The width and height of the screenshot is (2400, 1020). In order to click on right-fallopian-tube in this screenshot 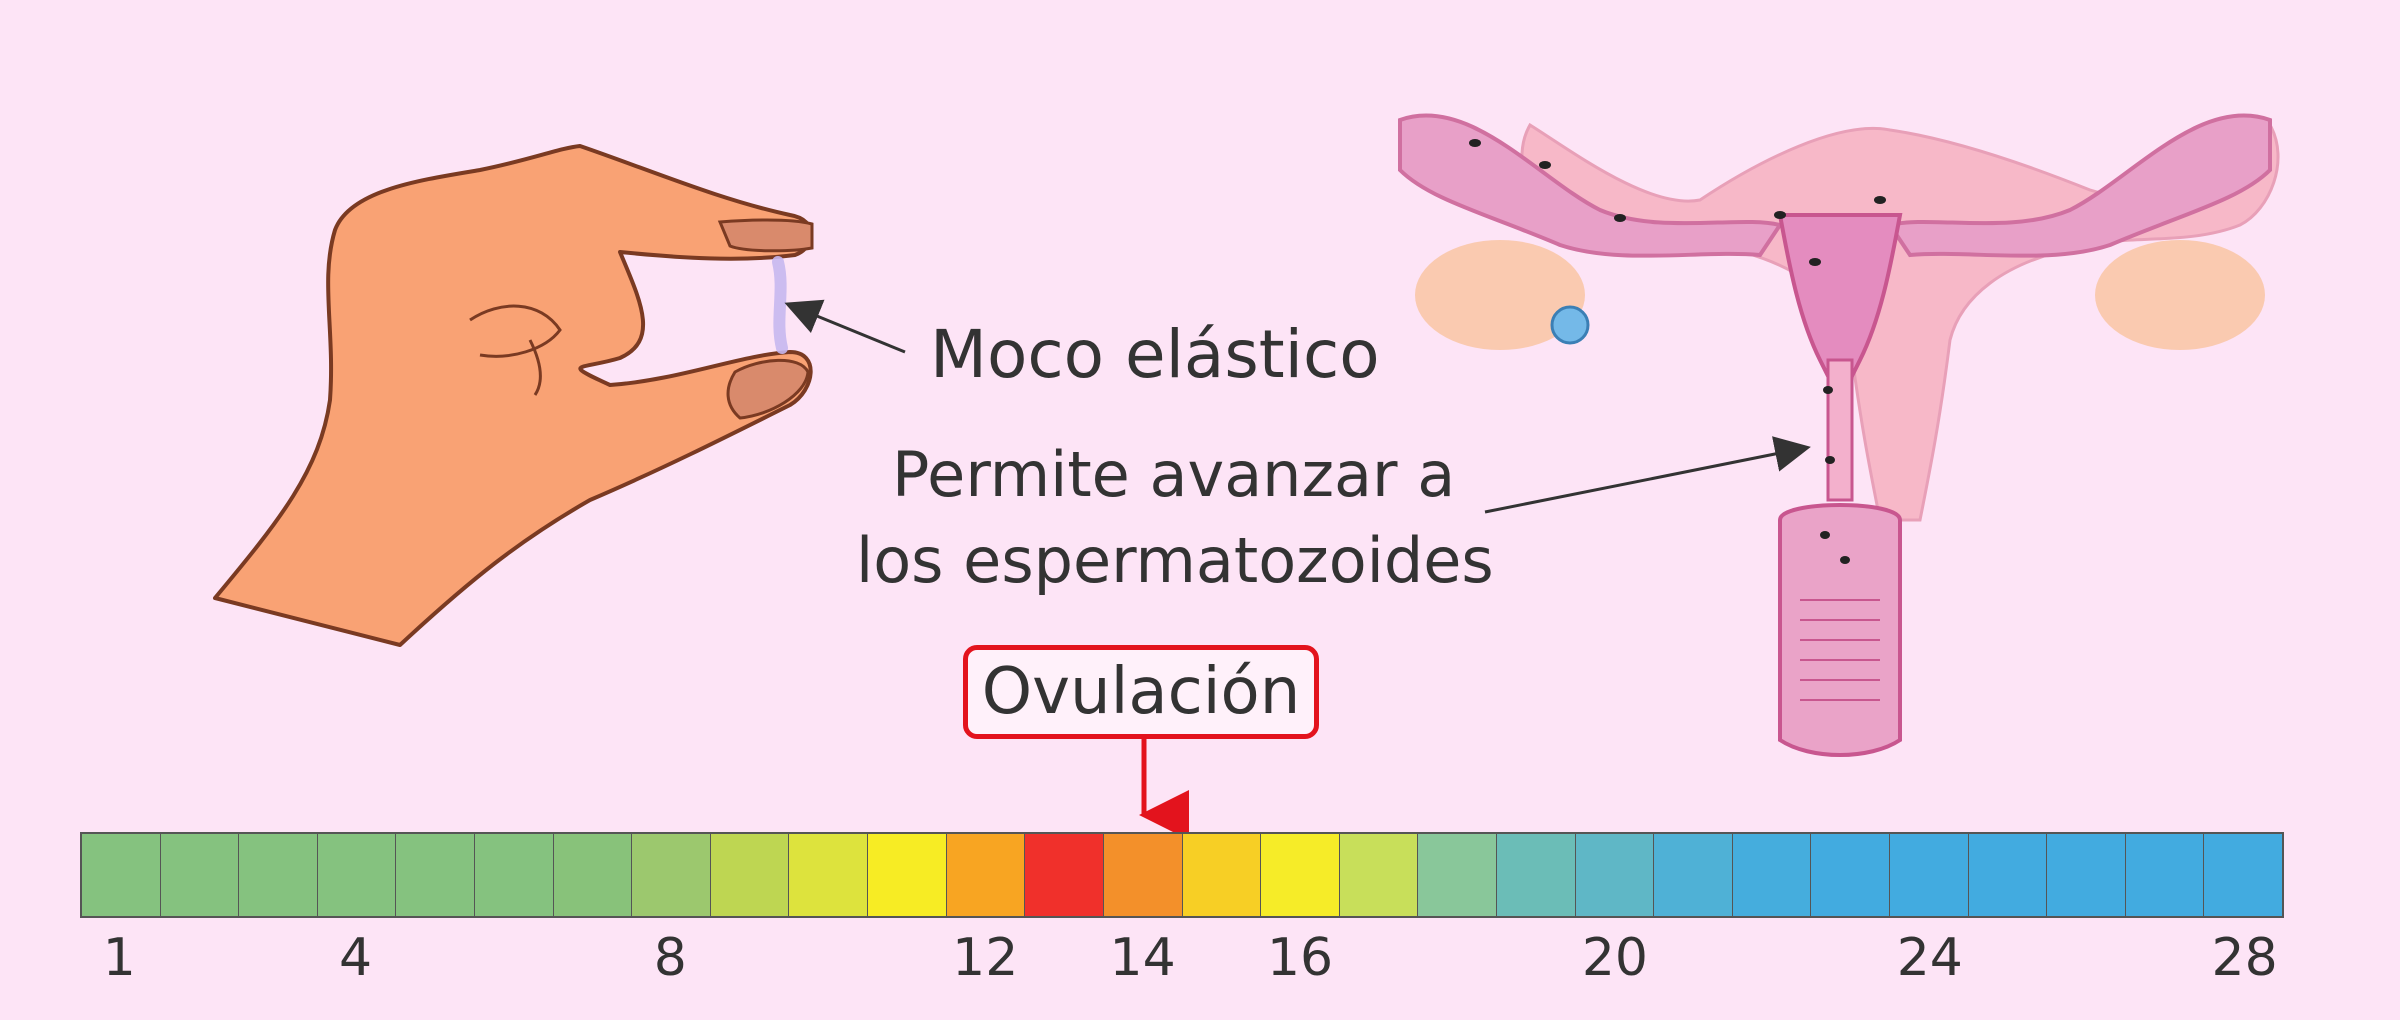, I will do `click(2079, 185)`.